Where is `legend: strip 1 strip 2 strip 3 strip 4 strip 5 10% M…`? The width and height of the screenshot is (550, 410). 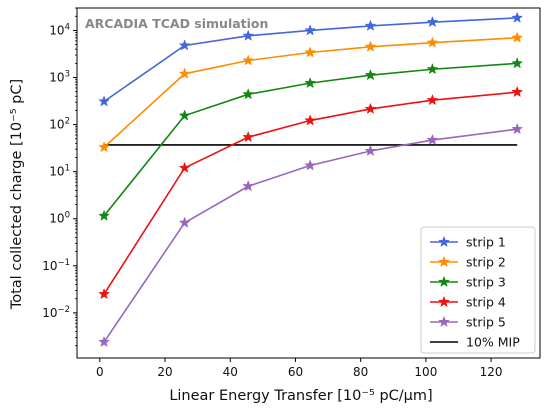
legend: strip 1 strip 2 strip 3 strip 4 strip 5 10% M… is located at coordinates (478, 290).